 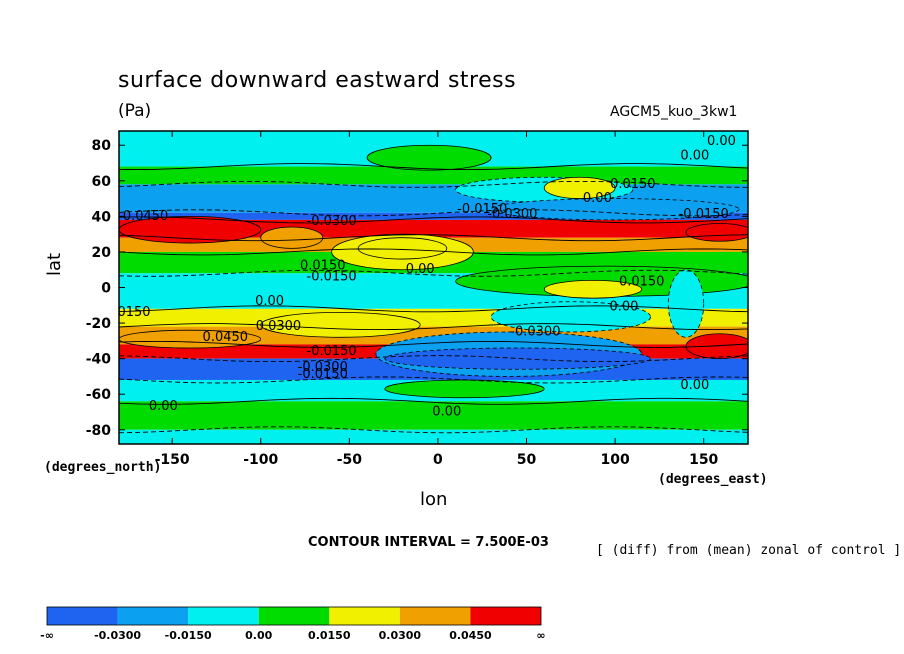 I want to click on y-tick-label: -80, so click(x=99, y=431).